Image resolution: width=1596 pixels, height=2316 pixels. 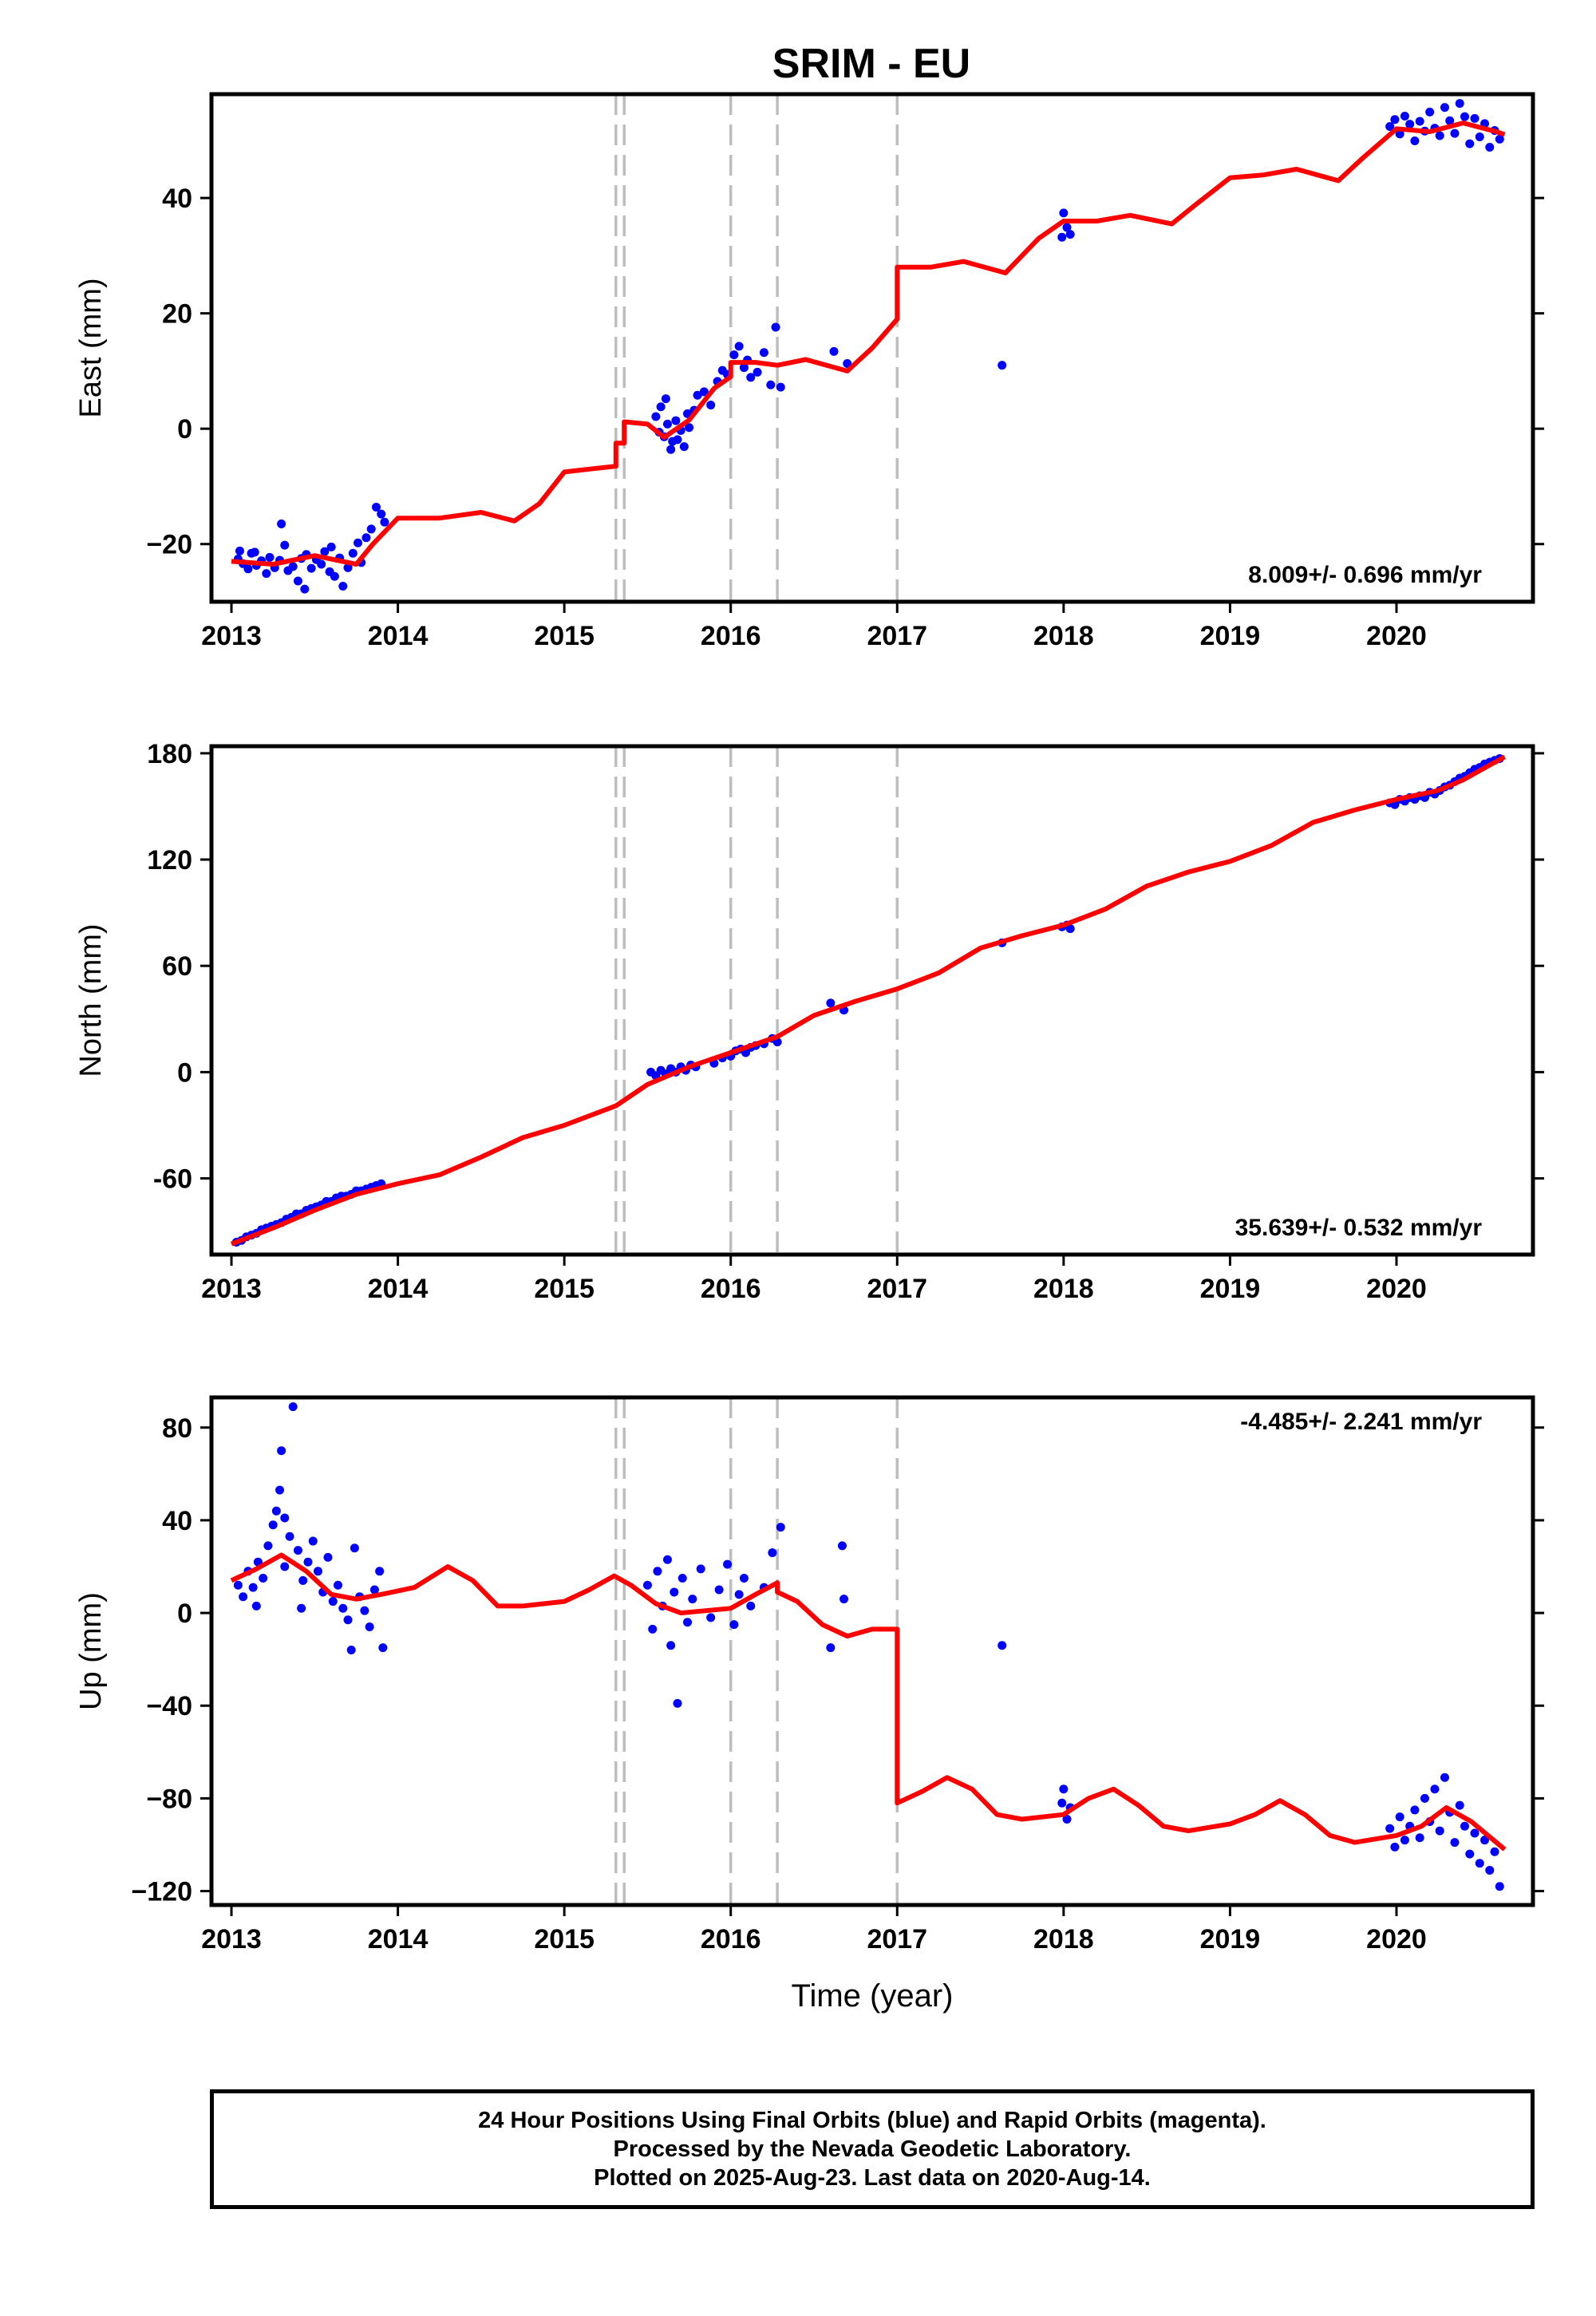 What do you see at coordinates (91, 347) in the screenshot?
I see `east-ylabel: East (mm)` at bounding box center [91, 347].